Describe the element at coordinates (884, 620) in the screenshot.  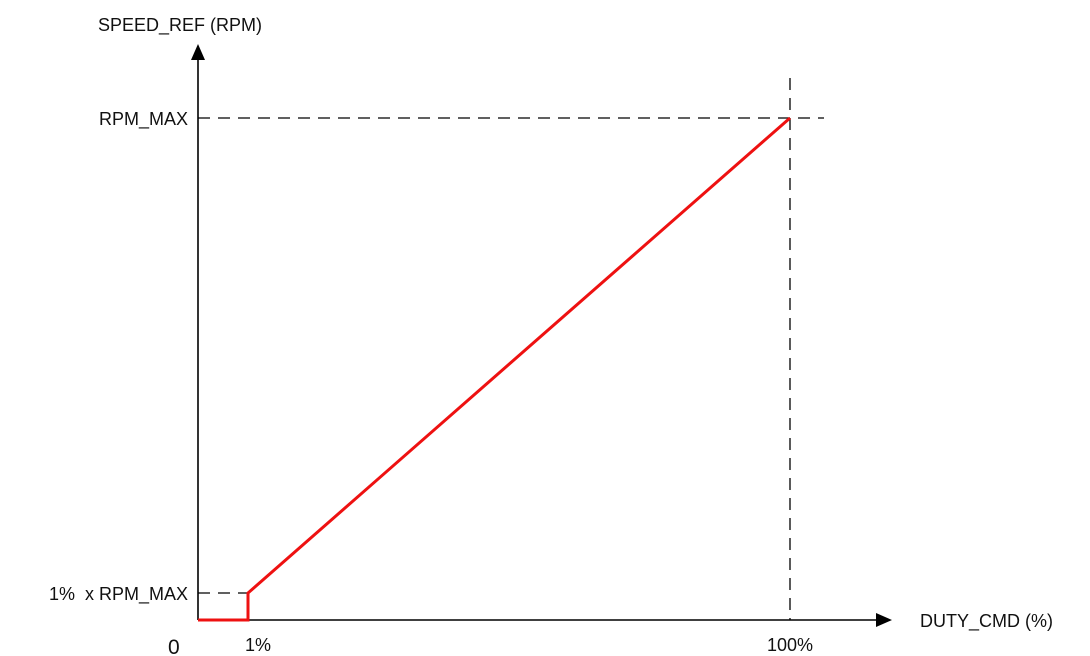
I see `x-axis-arrowhead` at that location.